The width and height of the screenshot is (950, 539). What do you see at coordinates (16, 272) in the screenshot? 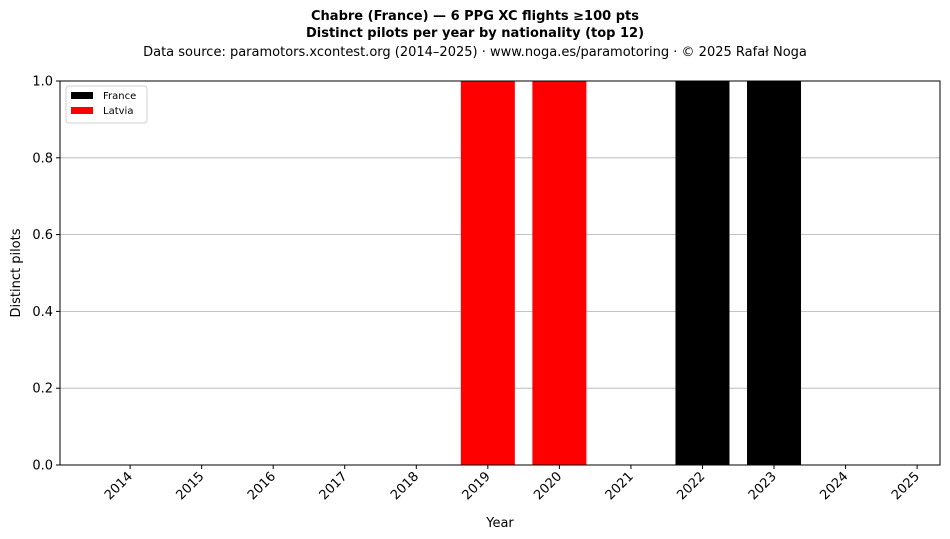
I see `y-axis-label: Distinct pilots` at bounding box center [16, 272].